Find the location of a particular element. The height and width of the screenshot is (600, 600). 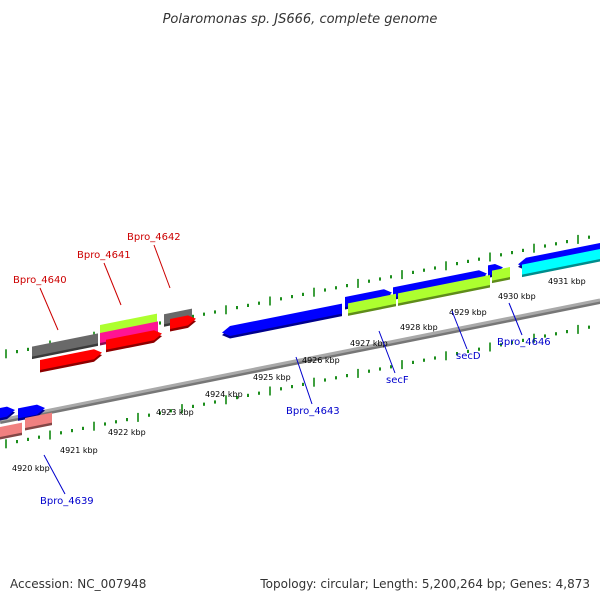

kbp-label: 4931 kbp is located at coordinates (567, 281).